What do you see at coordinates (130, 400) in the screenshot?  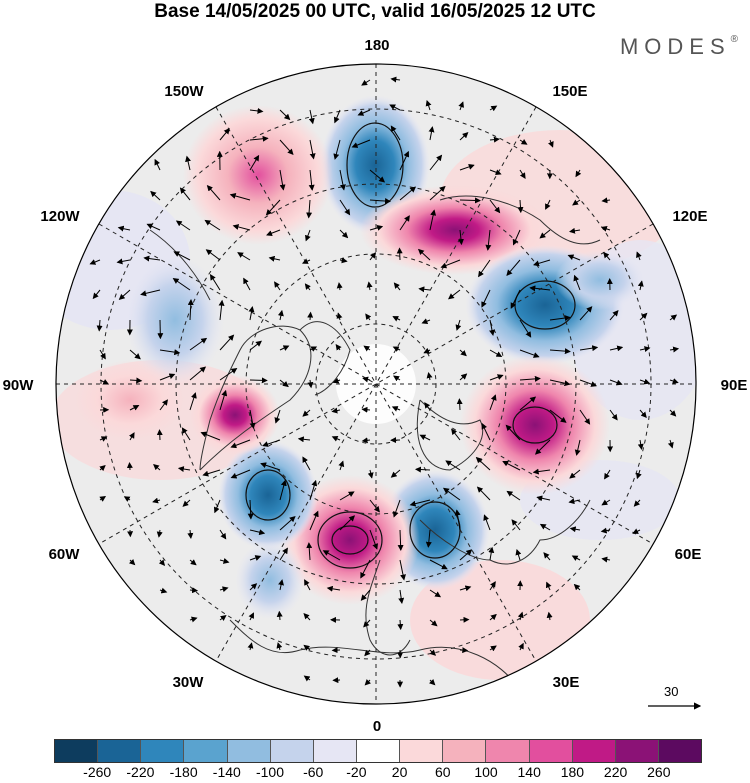 I see `high-center-100w-south` at bounding box center [130, 400].